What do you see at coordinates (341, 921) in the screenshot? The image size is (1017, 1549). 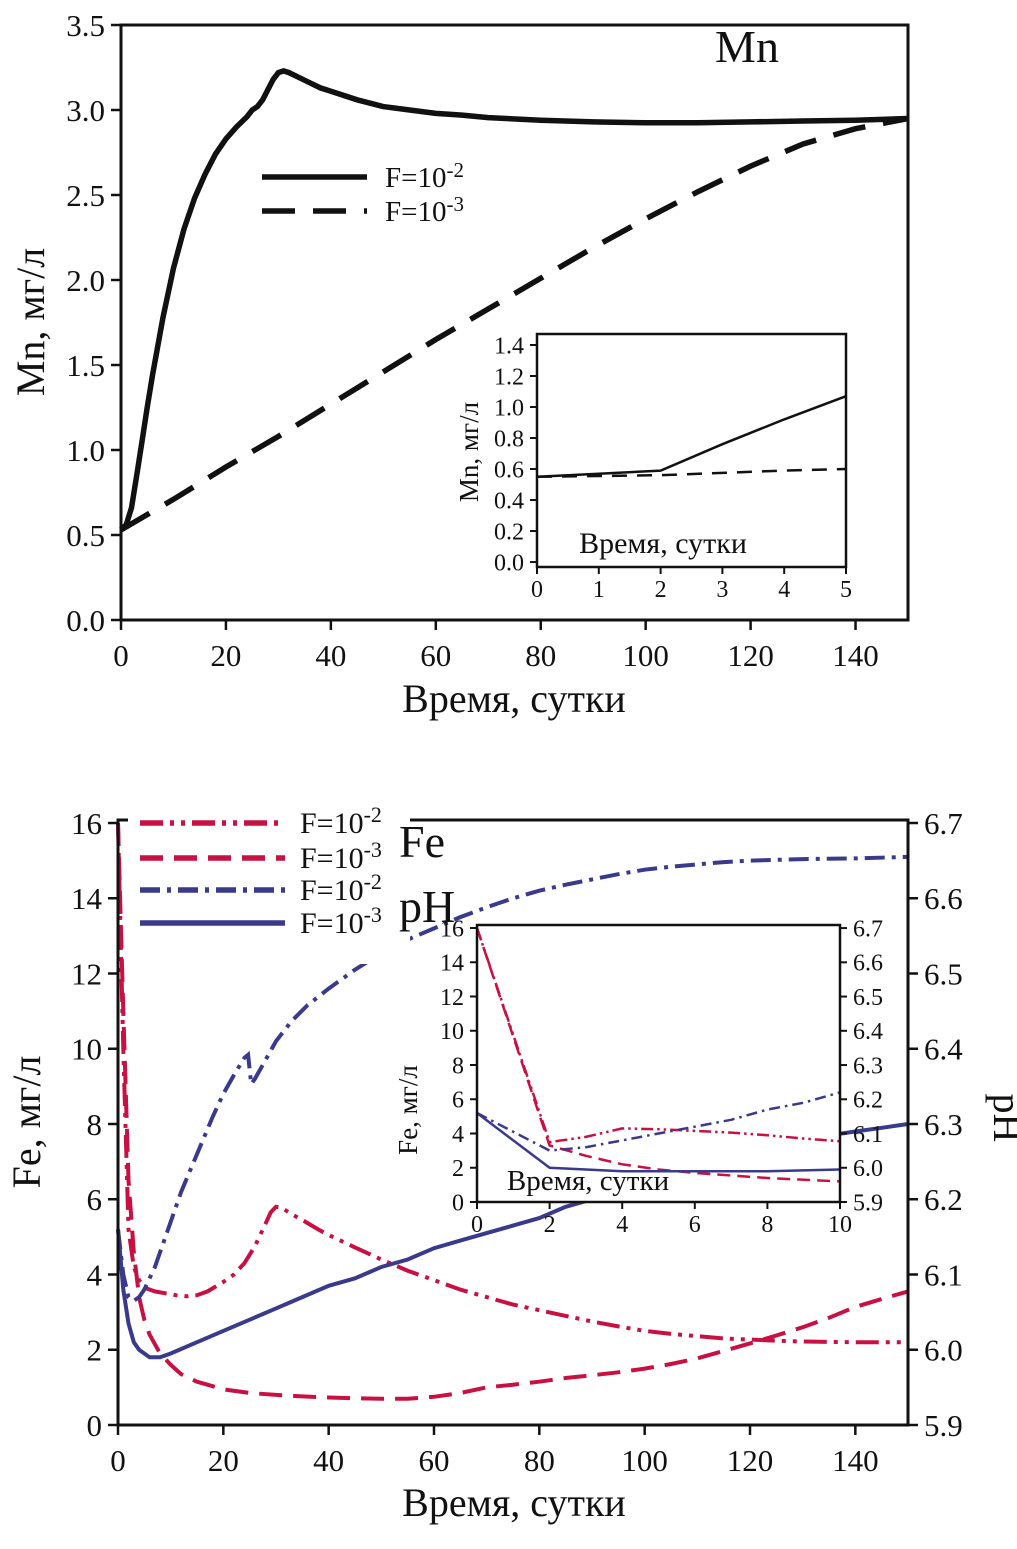 I see `legend-label: F=10-3` at bounding box center [341, 921].